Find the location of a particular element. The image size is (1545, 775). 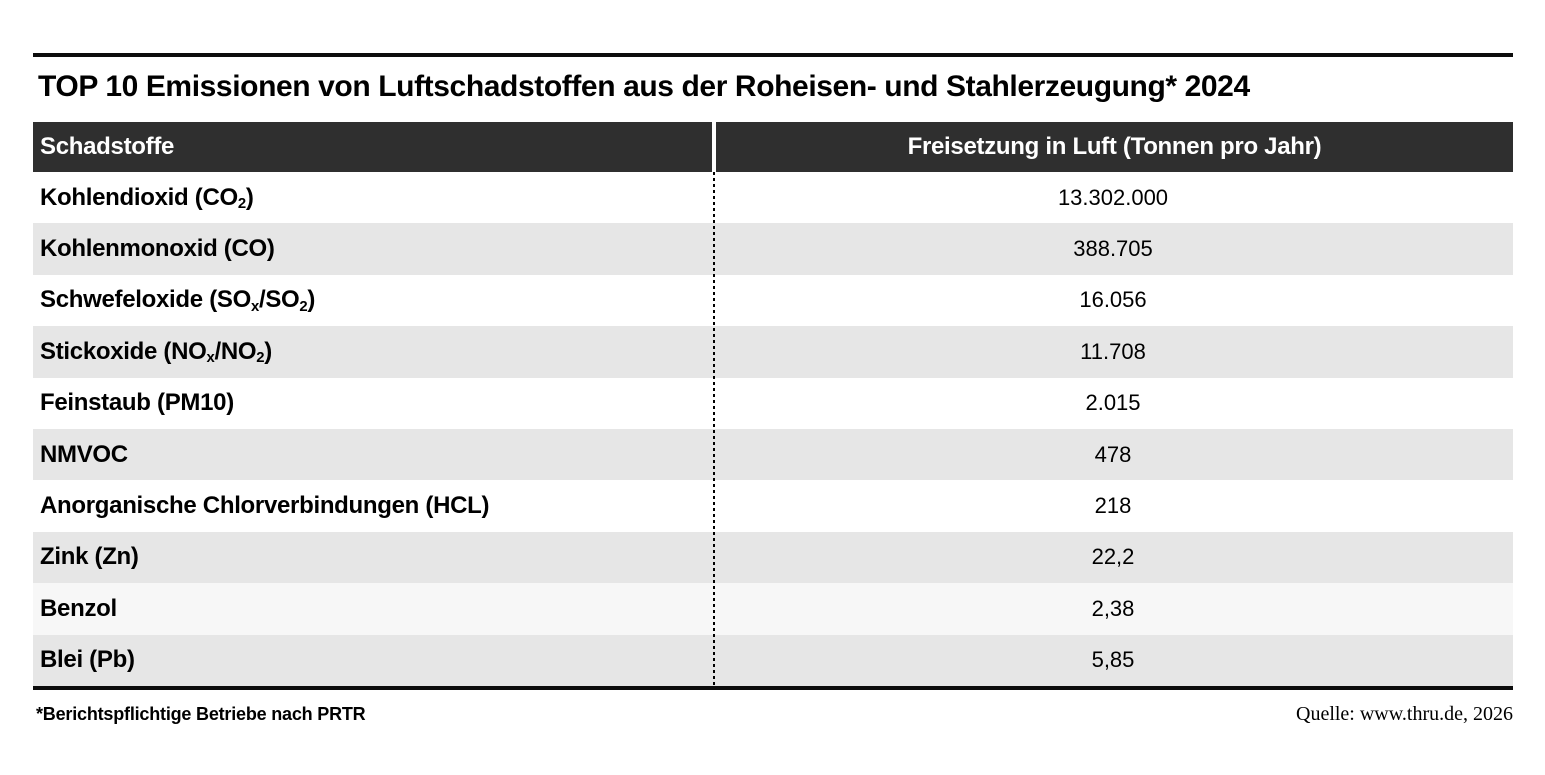

bottom-rule is located at coordinates (773, 687).